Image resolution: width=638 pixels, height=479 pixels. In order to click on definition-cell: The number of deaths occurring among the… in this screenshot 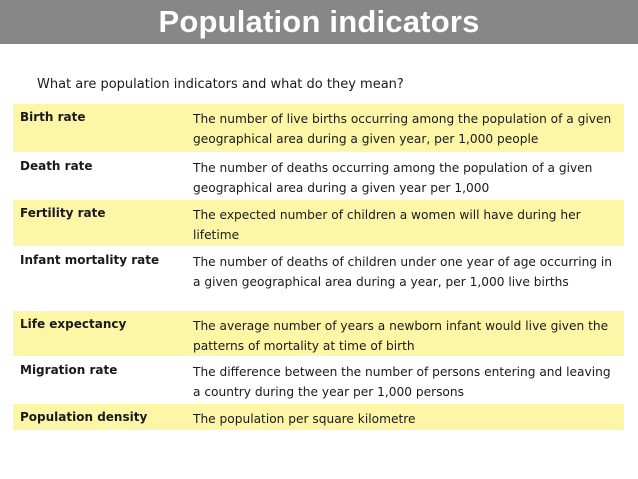, I will do `click(393, 178)`.